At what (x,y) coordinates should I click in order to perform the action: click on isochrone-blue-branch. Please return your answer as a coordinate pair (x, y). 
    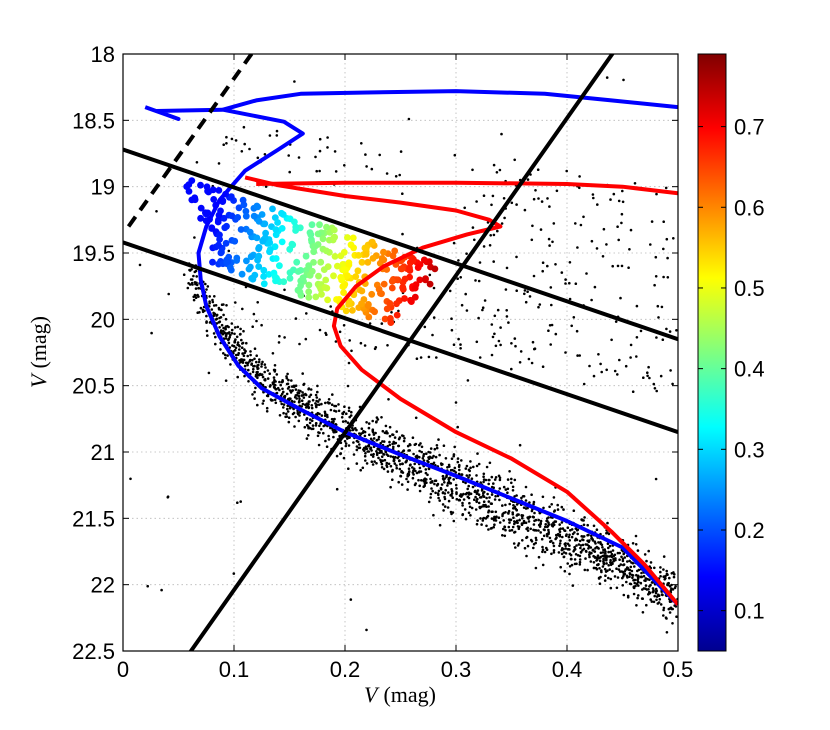
    Looking at the image, I should click on (450, 100).